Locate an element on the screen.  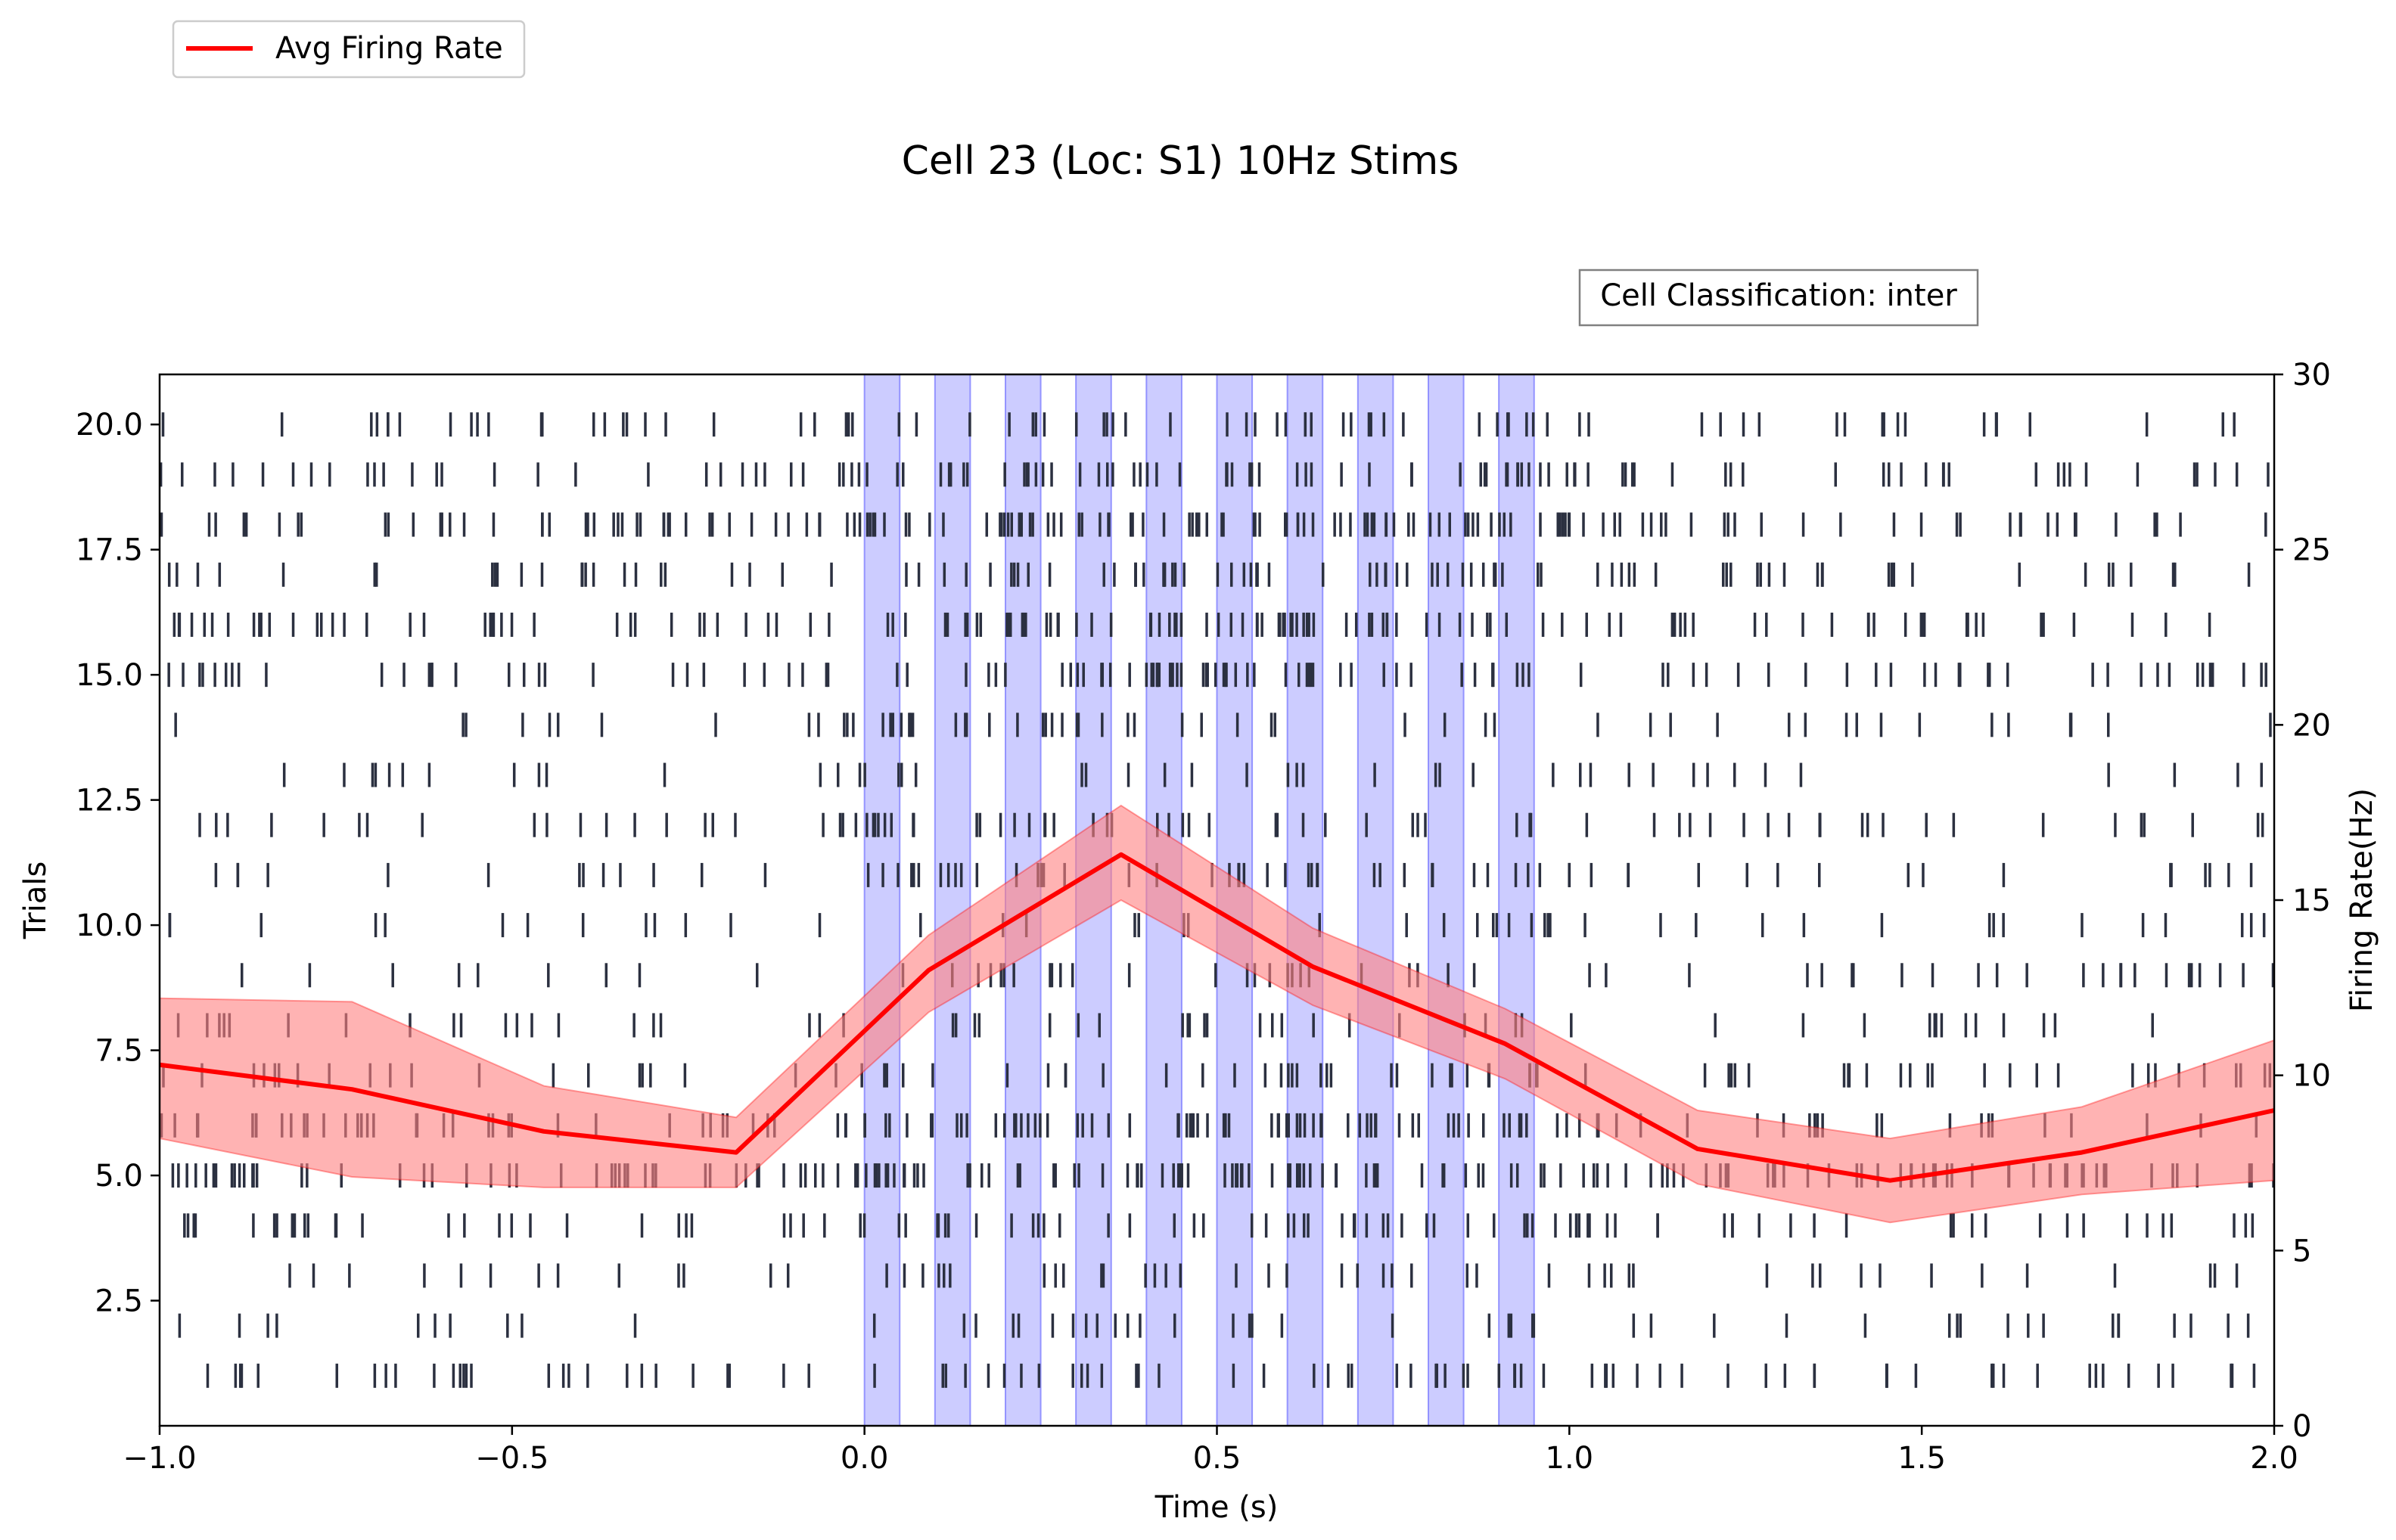
y-tick-label-right: 0 is located at coordinates (2301, 1427).